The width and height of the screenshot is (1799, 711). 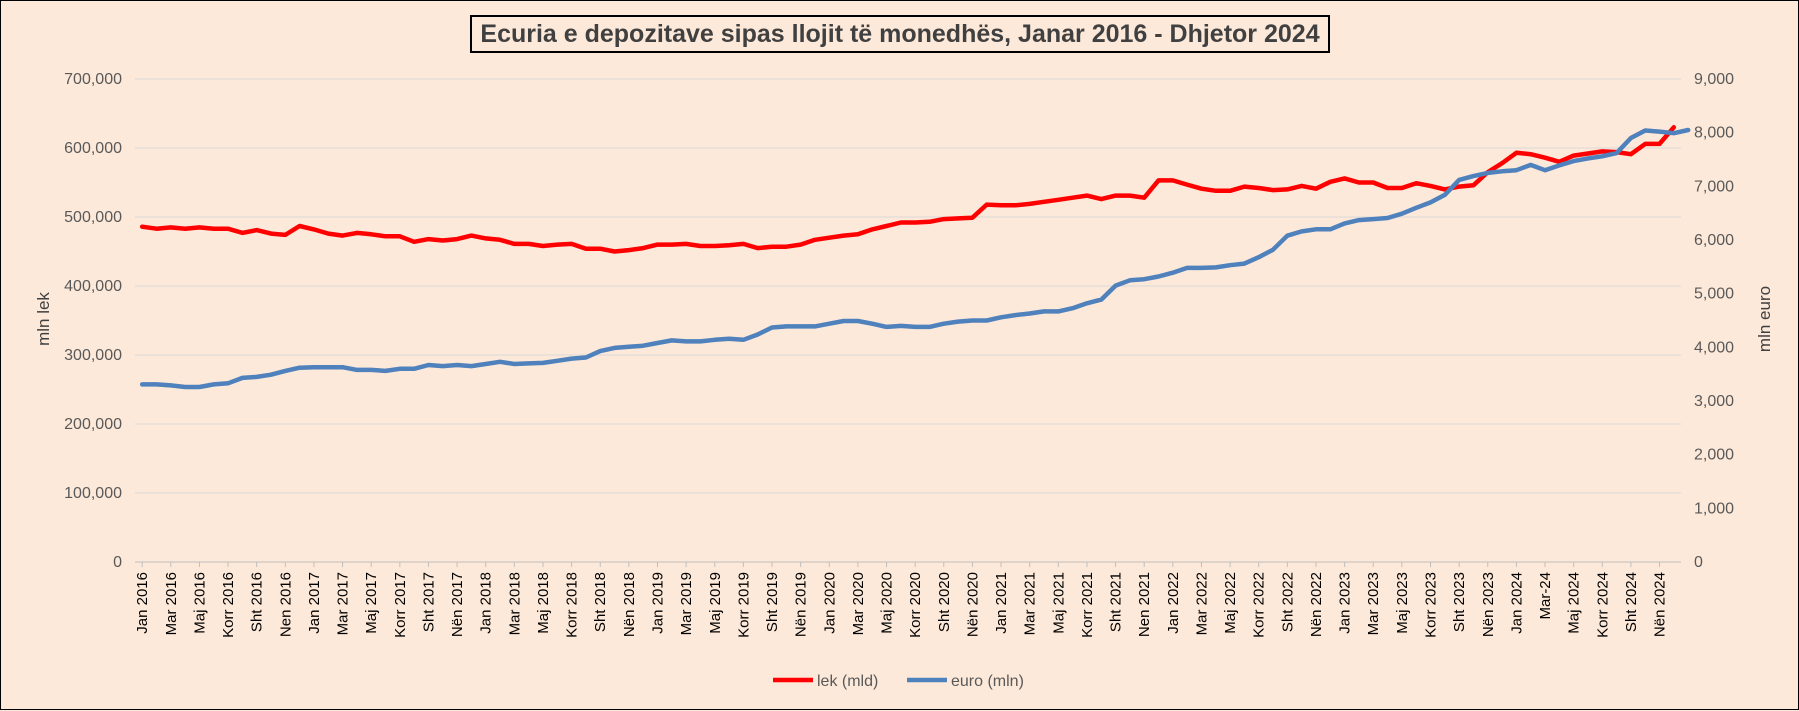 What do you see at coordinates (1516, 603) in the screenshot?
I see `x-tick-label: Jan 2024` at bounding box center [1516, 603].